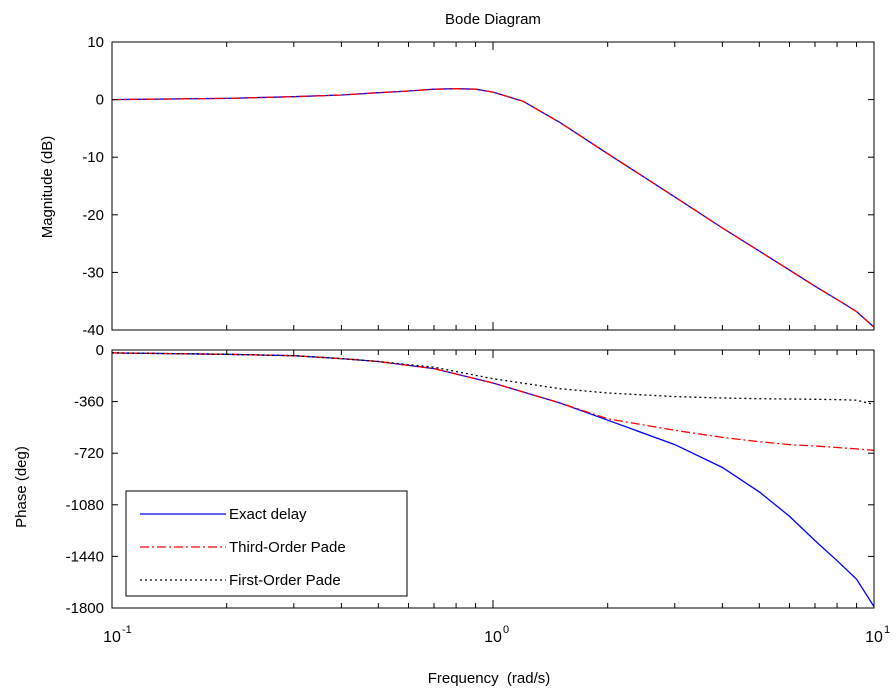  Describe the element at coordinates (285, 580) in the screenshot. I see `legend-label: First-Order Pade` at that location.